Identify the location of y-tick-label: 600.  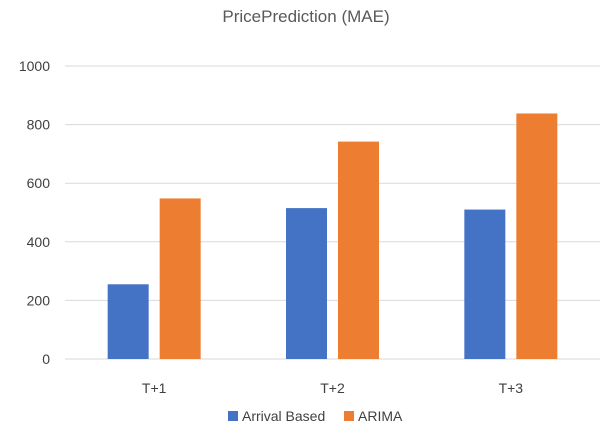
(39, 183).